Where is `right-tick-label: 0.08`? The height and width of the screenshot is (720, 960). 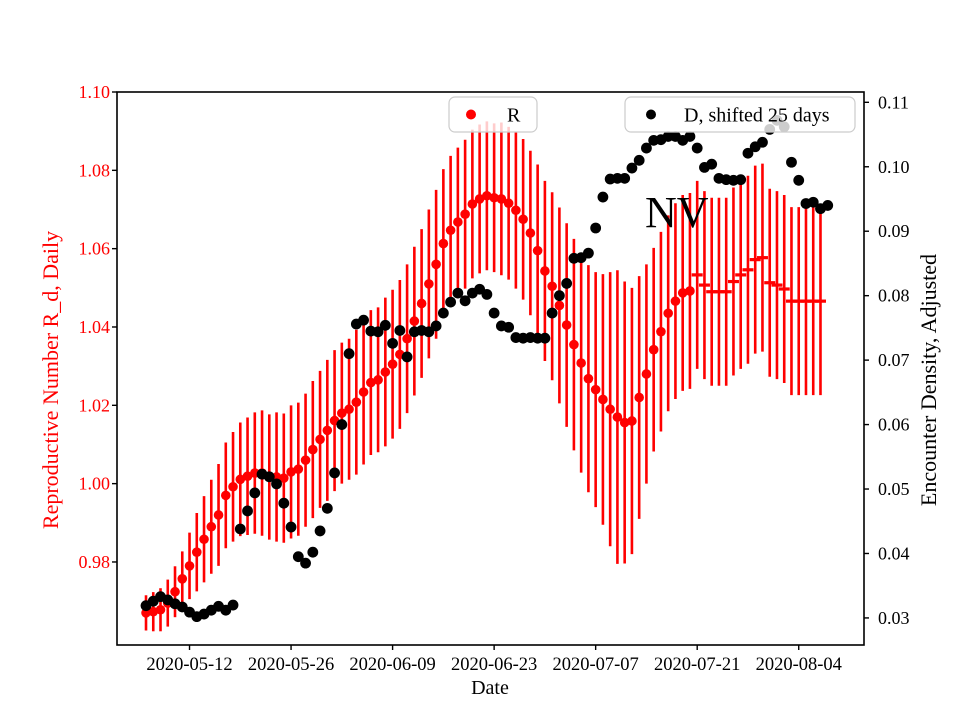
right-tick-label: 0.08 is located at coordinates (894, 296).